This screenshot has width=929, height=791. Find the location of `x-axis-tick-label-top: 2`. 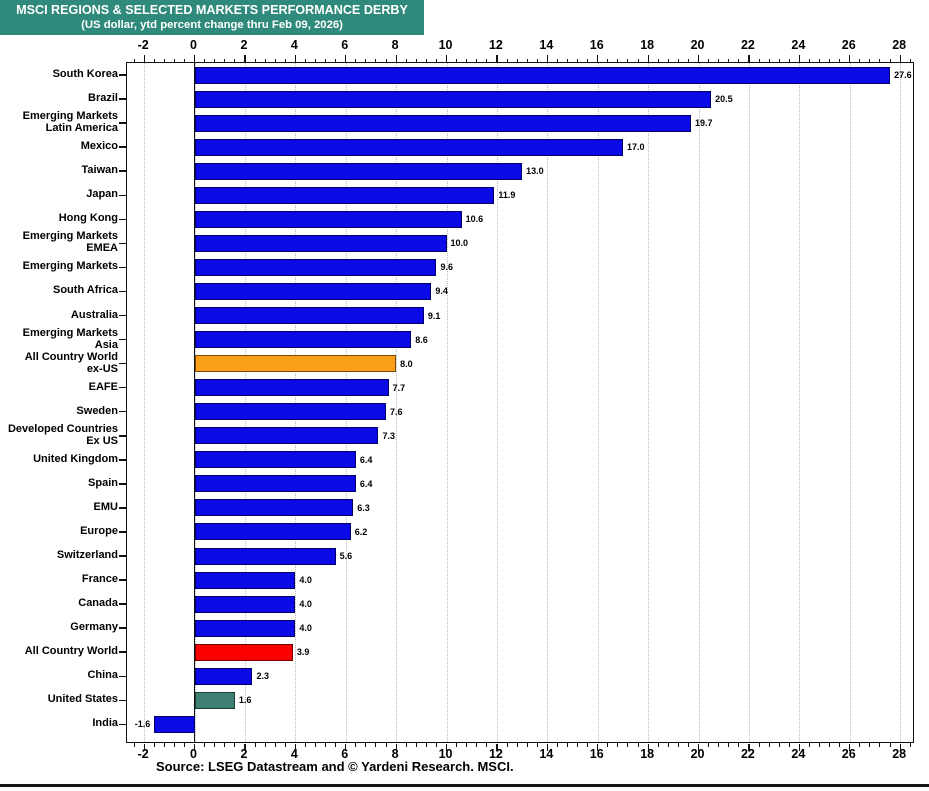

x-axis-tick-label-top: 2 is located at coordinates (244, 45).